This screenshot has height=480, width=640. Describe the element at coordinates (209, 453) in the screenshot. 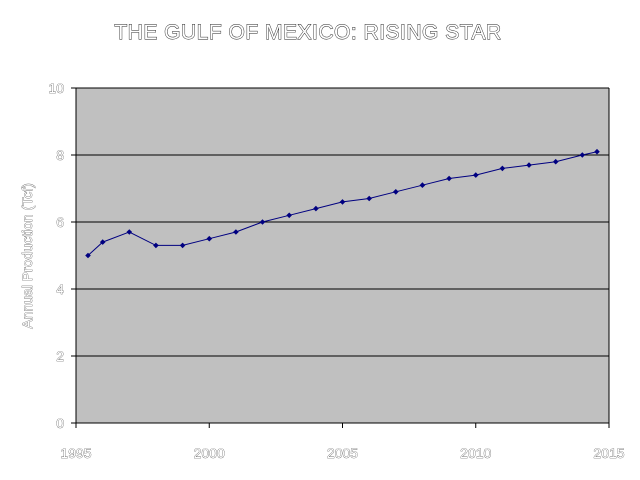

I see `x-tick-label-2000: 2000` at that location.